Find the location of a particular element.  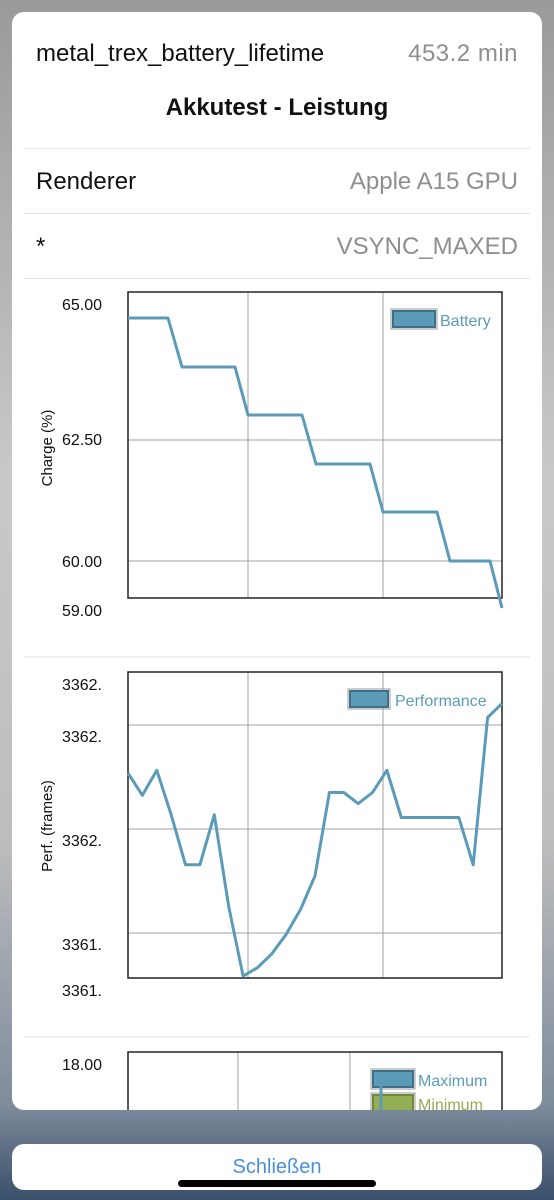

test-name: metal_trex_battery_lifetime is located at coordinates (180, 53).